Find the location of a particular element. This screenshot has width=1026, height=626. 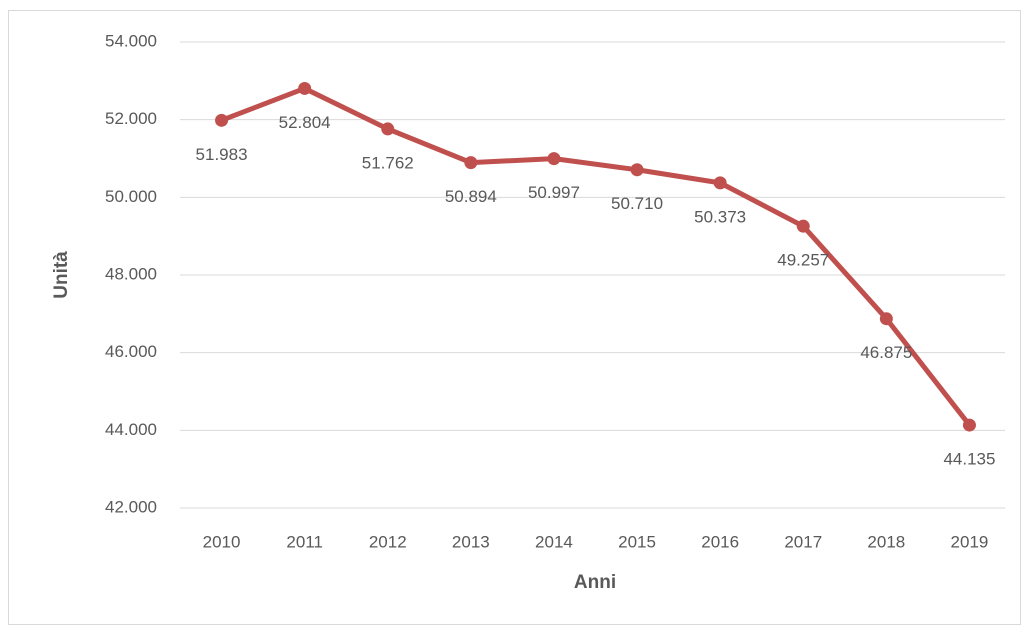

x-tick-label: 2015 is located at coordinates (637, 541).